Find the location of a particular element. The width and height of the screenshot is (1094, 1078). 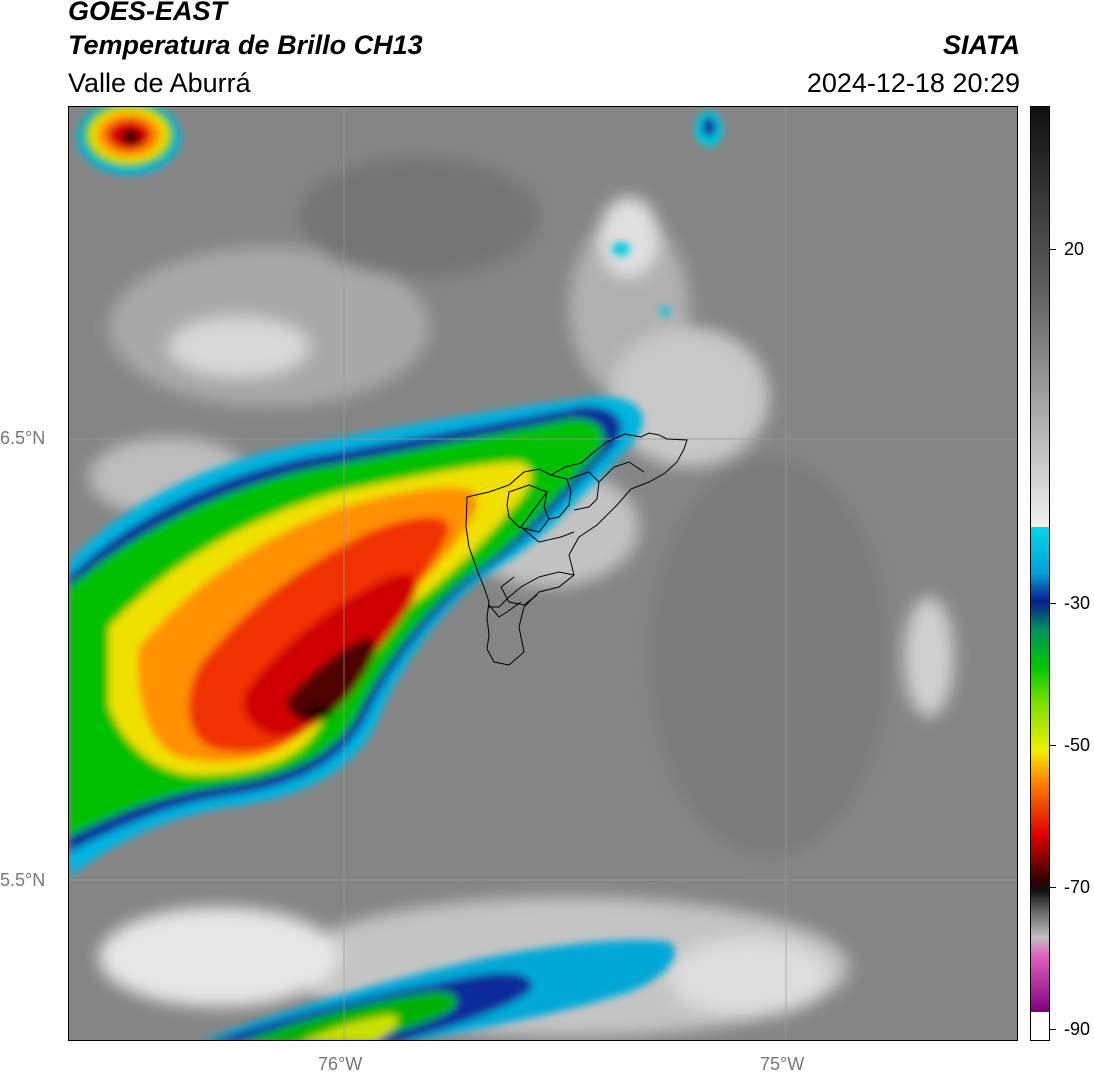

lon-label-75w: 75°W is located at coordinates (782, 1064).